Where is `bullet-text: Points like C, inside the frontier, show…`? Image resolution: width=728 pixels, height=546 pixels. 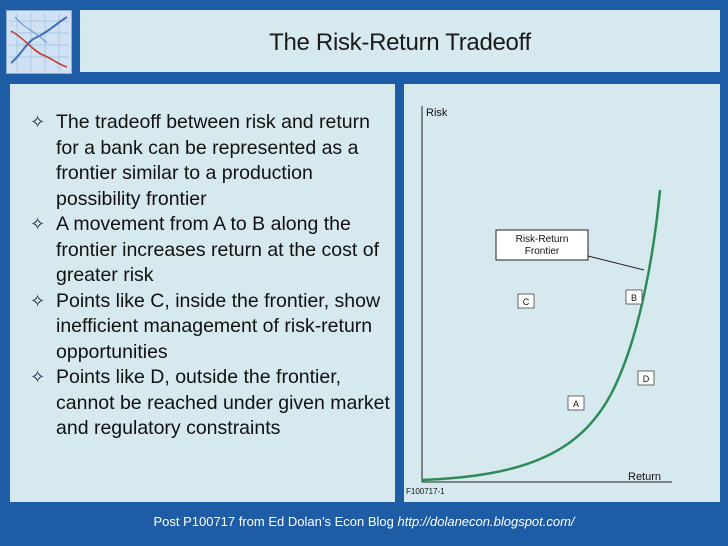
bullet-text: Points like C, inside the frontier, show… is located at coordinates (218, 326).